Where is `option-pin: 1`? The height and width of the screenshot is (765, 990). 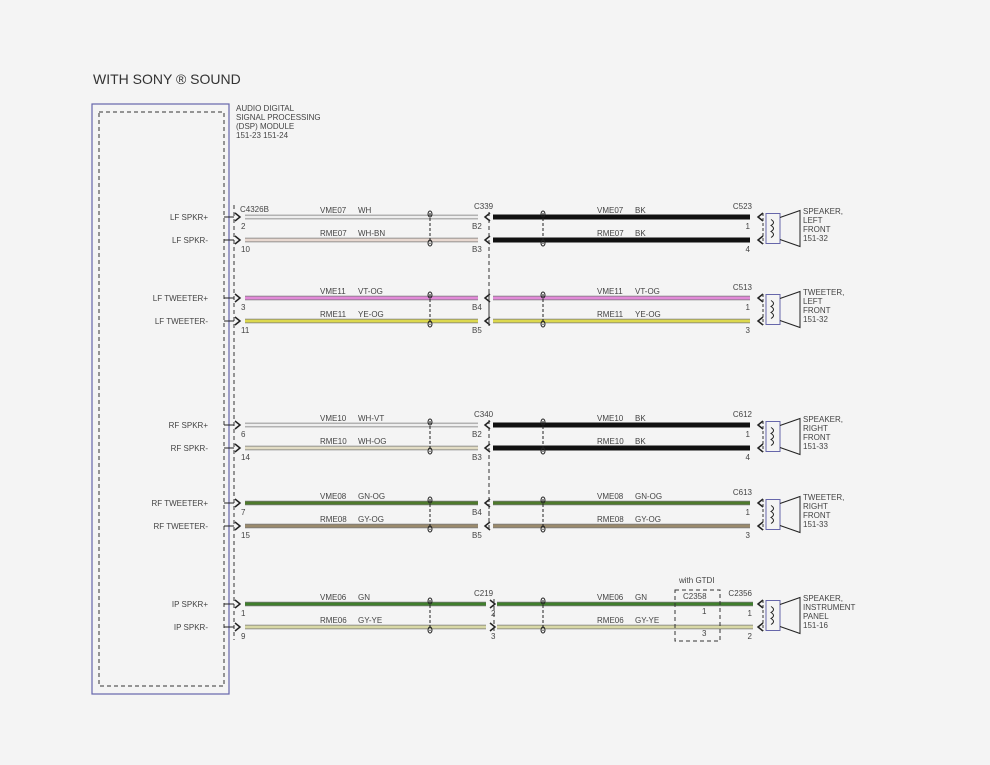 option-pin: 1 is located at coordinates (704, 611).